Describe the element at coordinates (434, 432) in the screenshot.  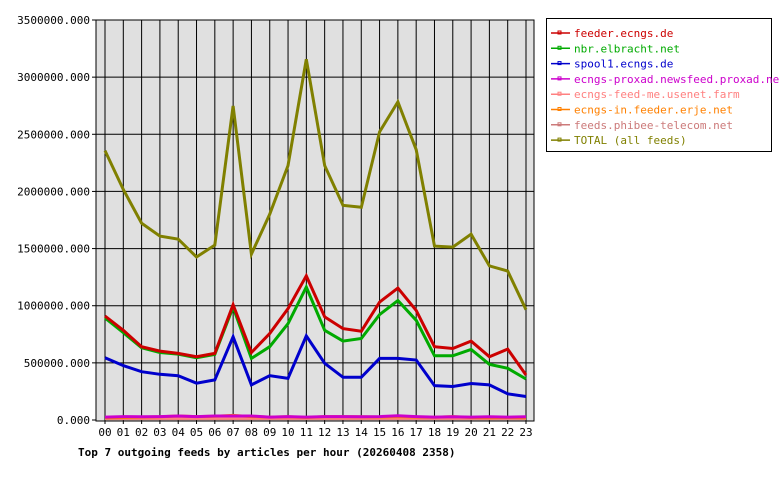
I see `x-tick-label: 18` at that location.